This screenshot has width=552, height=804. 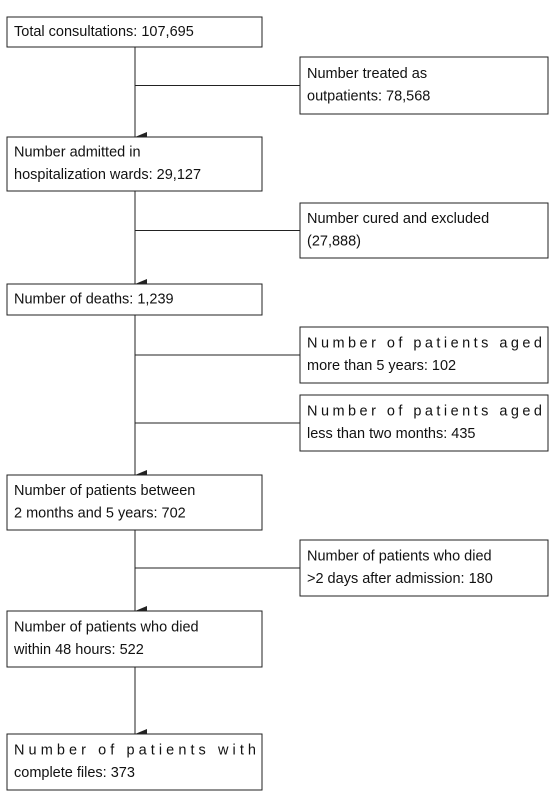 What do you see at coordinates (77, 153) in the screenshot?
I see `box-text: Number admitted in` at bounding box center [77, 153].